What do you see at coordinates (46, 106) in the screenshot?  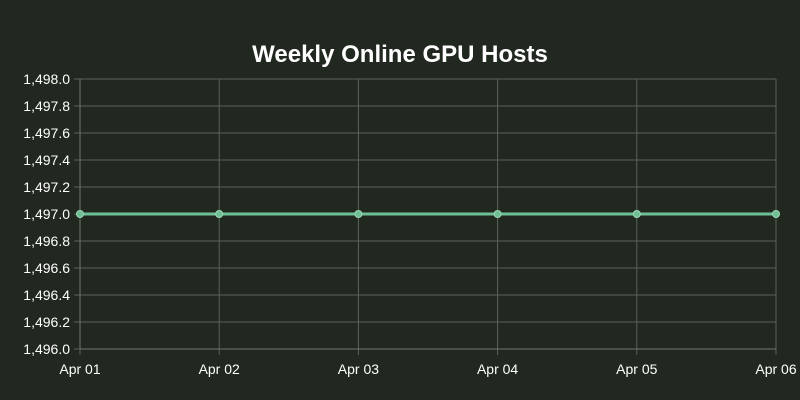 I see `y-tick-label: 1,497.8` at bounding box center [46, 106].